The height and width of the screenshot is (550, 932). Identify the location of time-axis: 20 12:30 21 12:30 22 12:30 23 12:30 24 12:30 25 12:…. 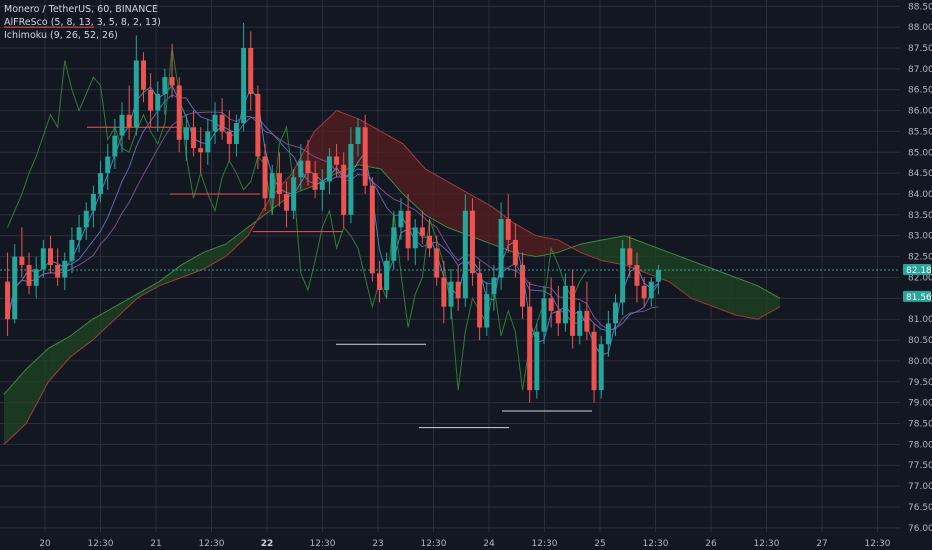
(464, 544).